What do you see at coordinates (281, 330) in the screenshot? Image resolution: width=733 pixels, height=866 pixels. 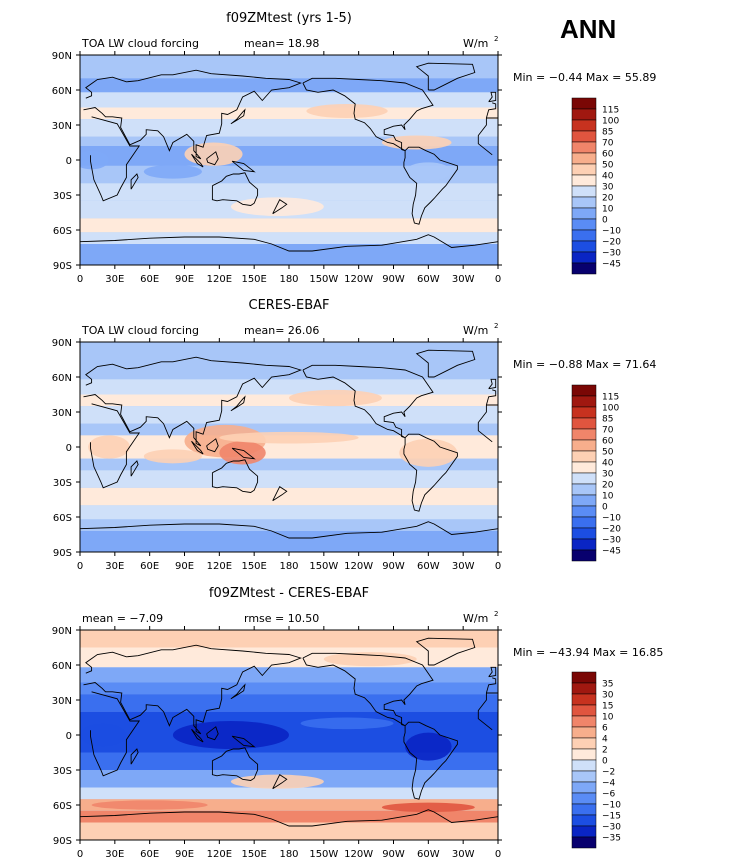 I see `panel-center-label: mean= 26.06` at bounding box center [281, 330].